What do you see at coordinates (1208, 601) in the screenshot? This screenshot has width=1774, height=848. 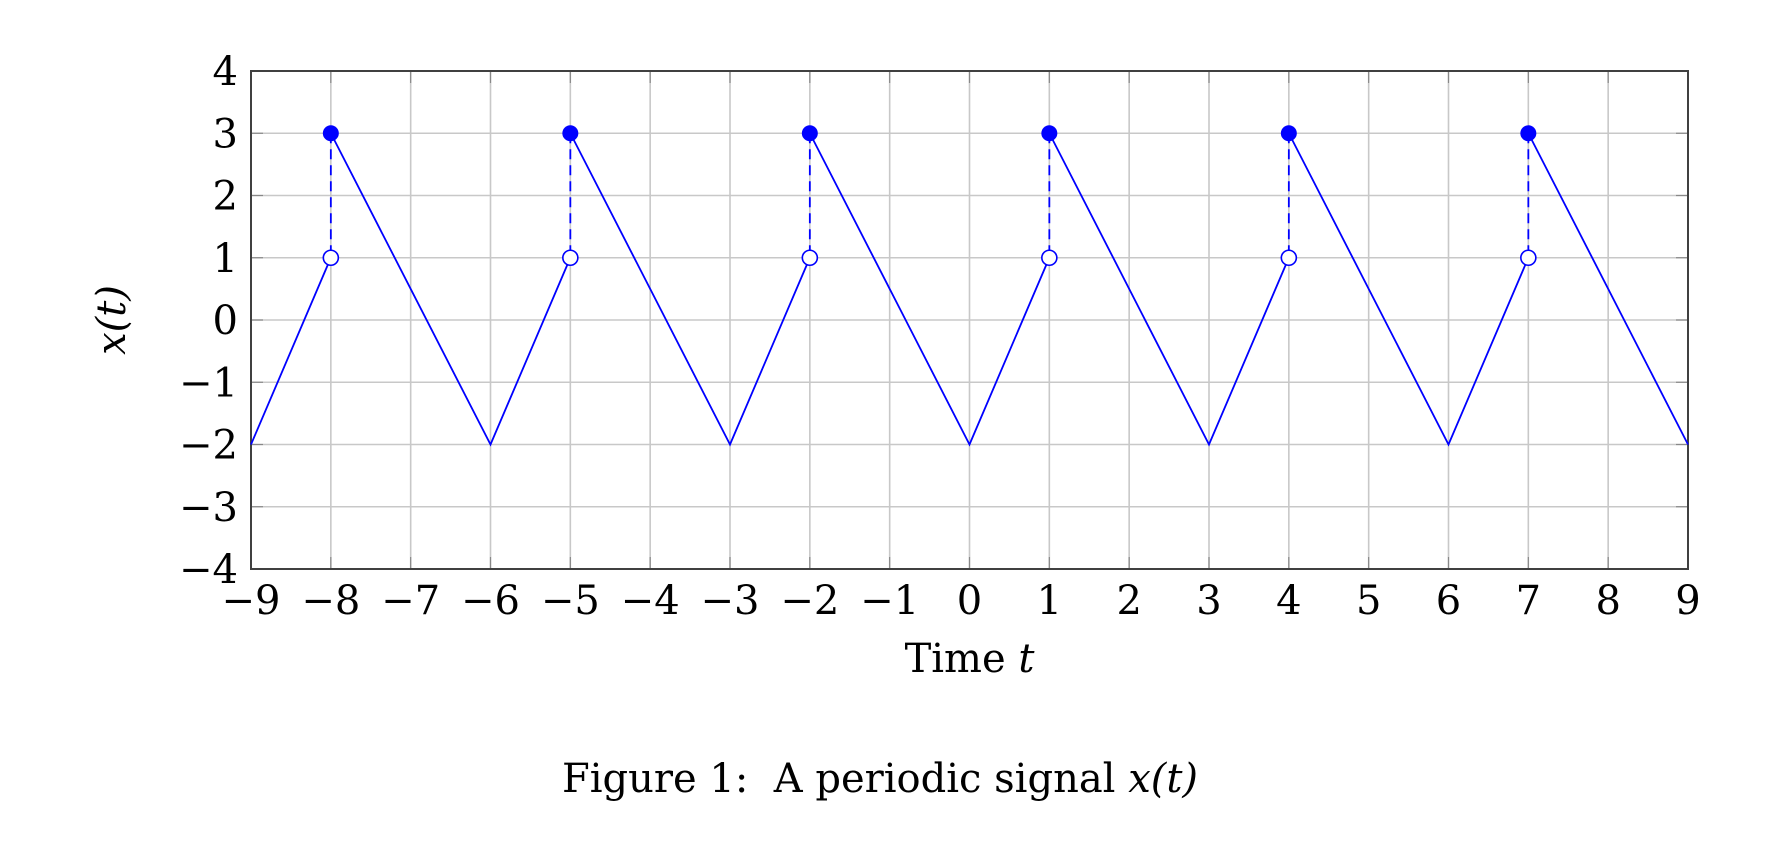 I see `x-tick-label: 3` at bounding box center [1208, 601].